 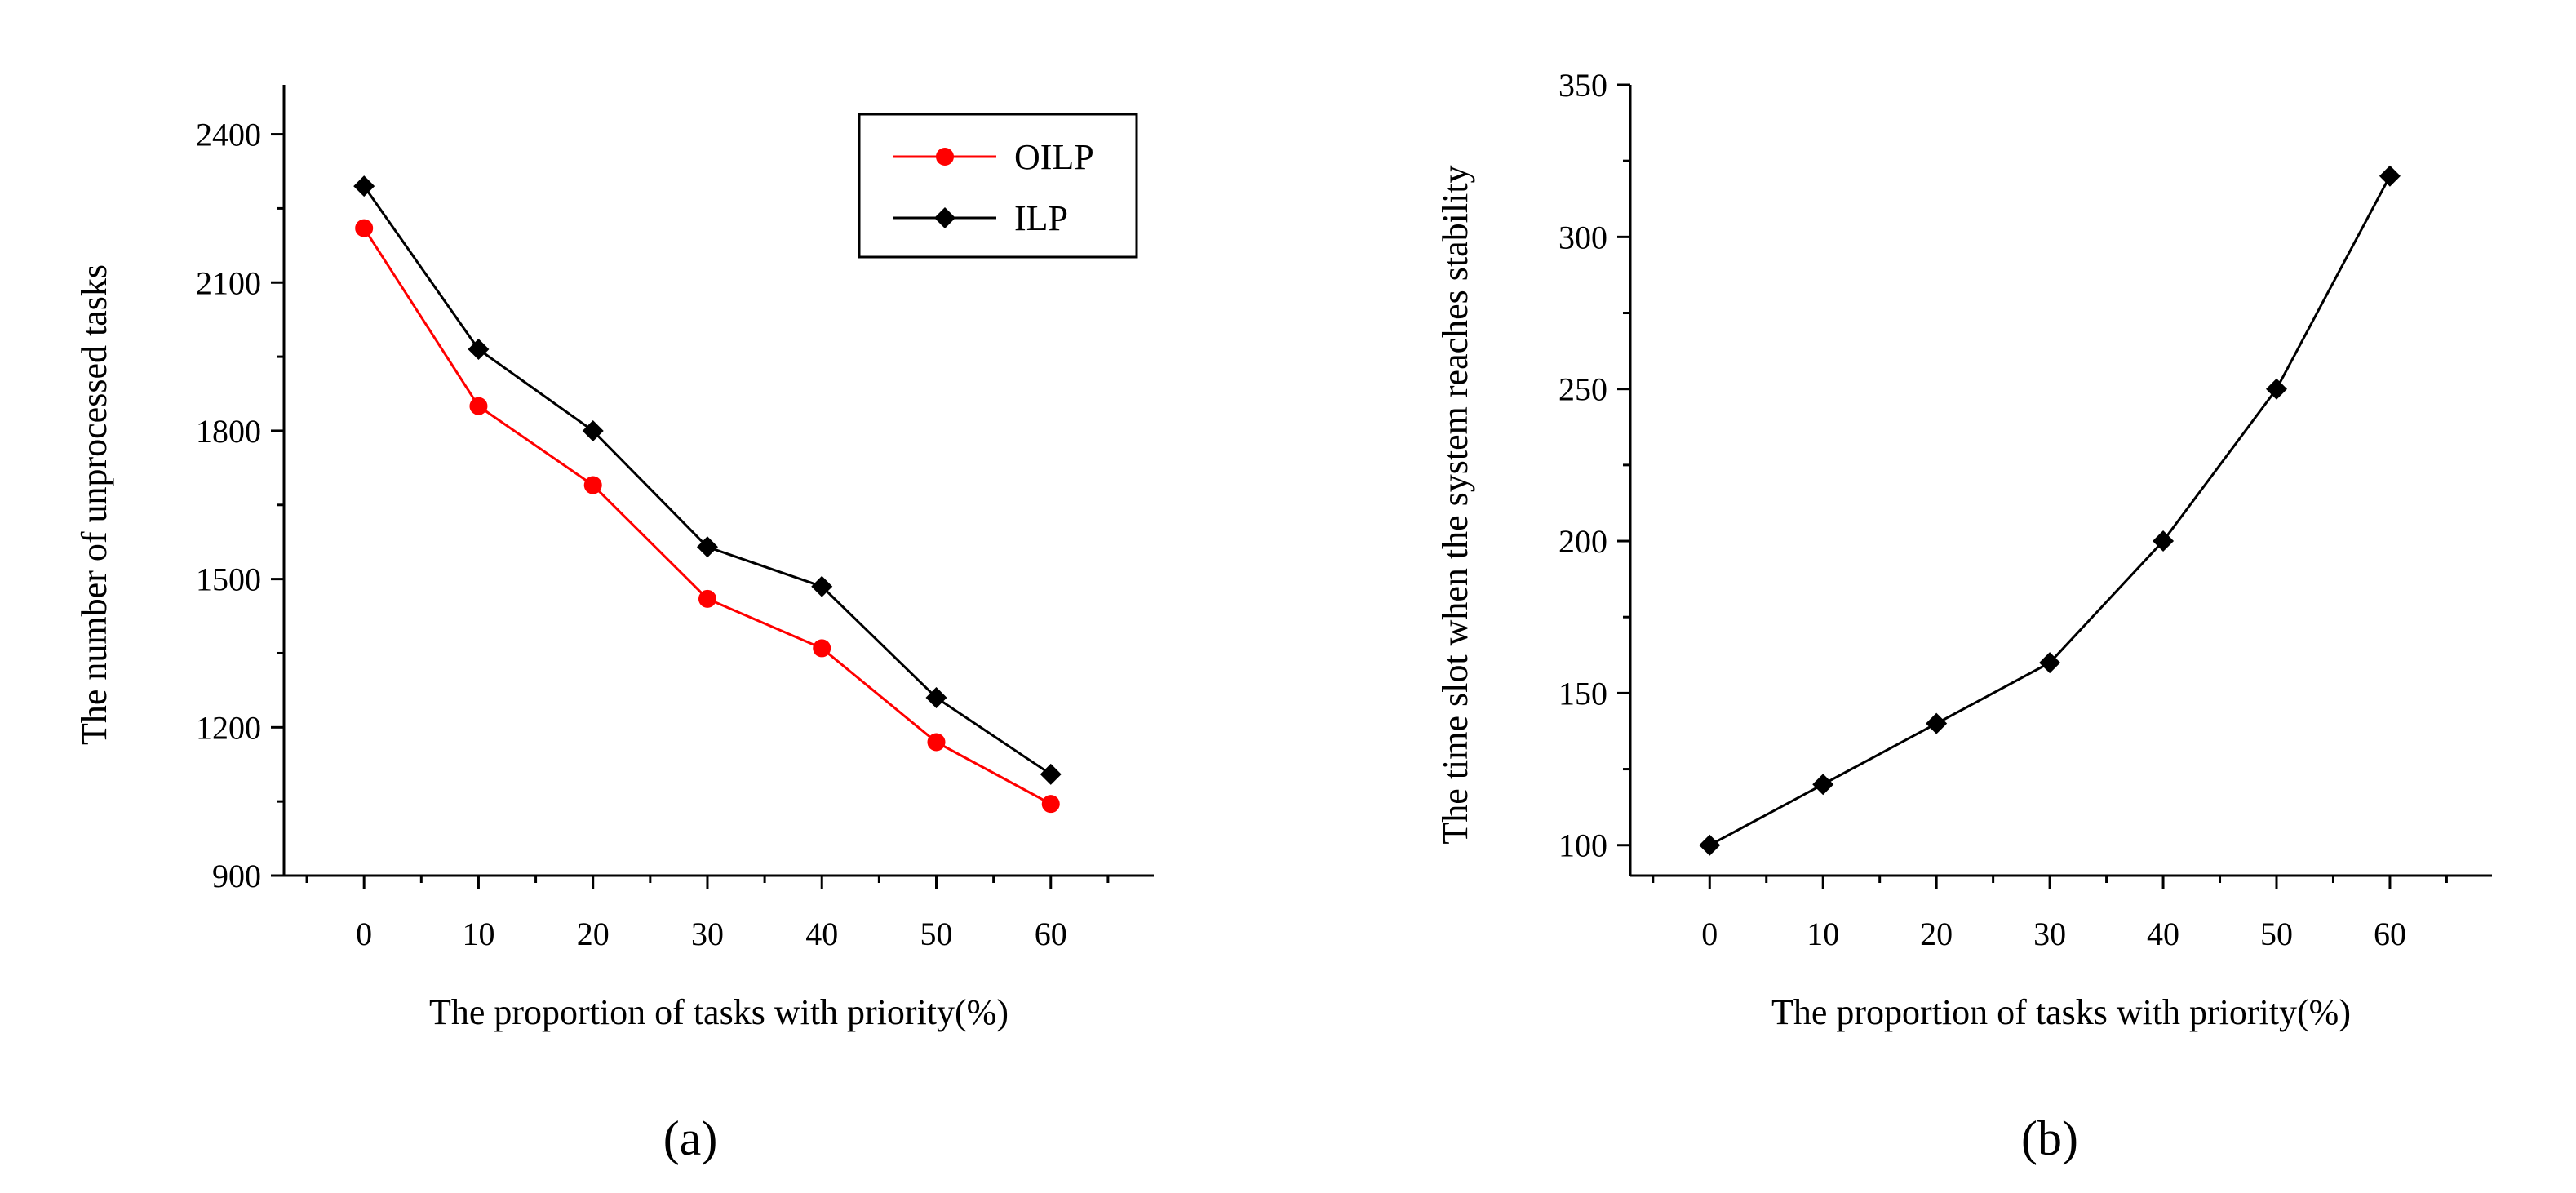 What do you see at coordinates (937, 934) in the screenshot?
I see `chart-a-x-tick-label: 50` at bounding box center [937, 934].